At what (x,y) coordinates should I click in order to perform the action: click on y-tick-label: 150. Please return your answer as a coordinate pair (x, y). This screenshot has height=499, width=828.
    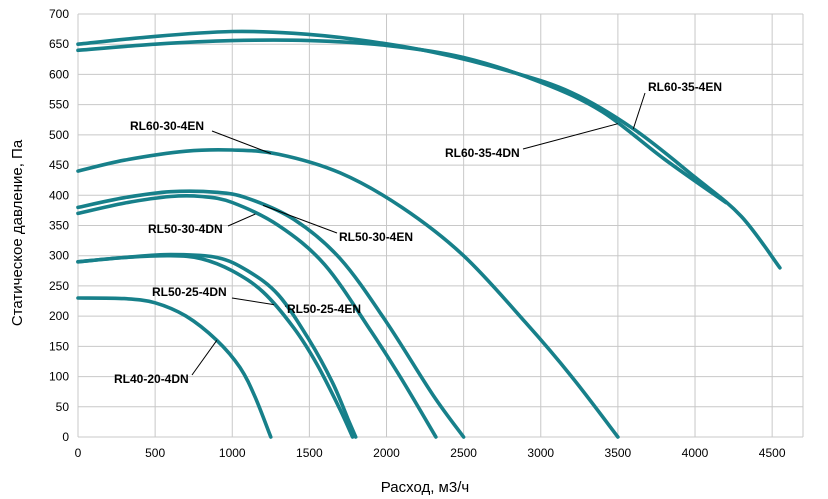
    Looking at the image, I should click on (59, 346).